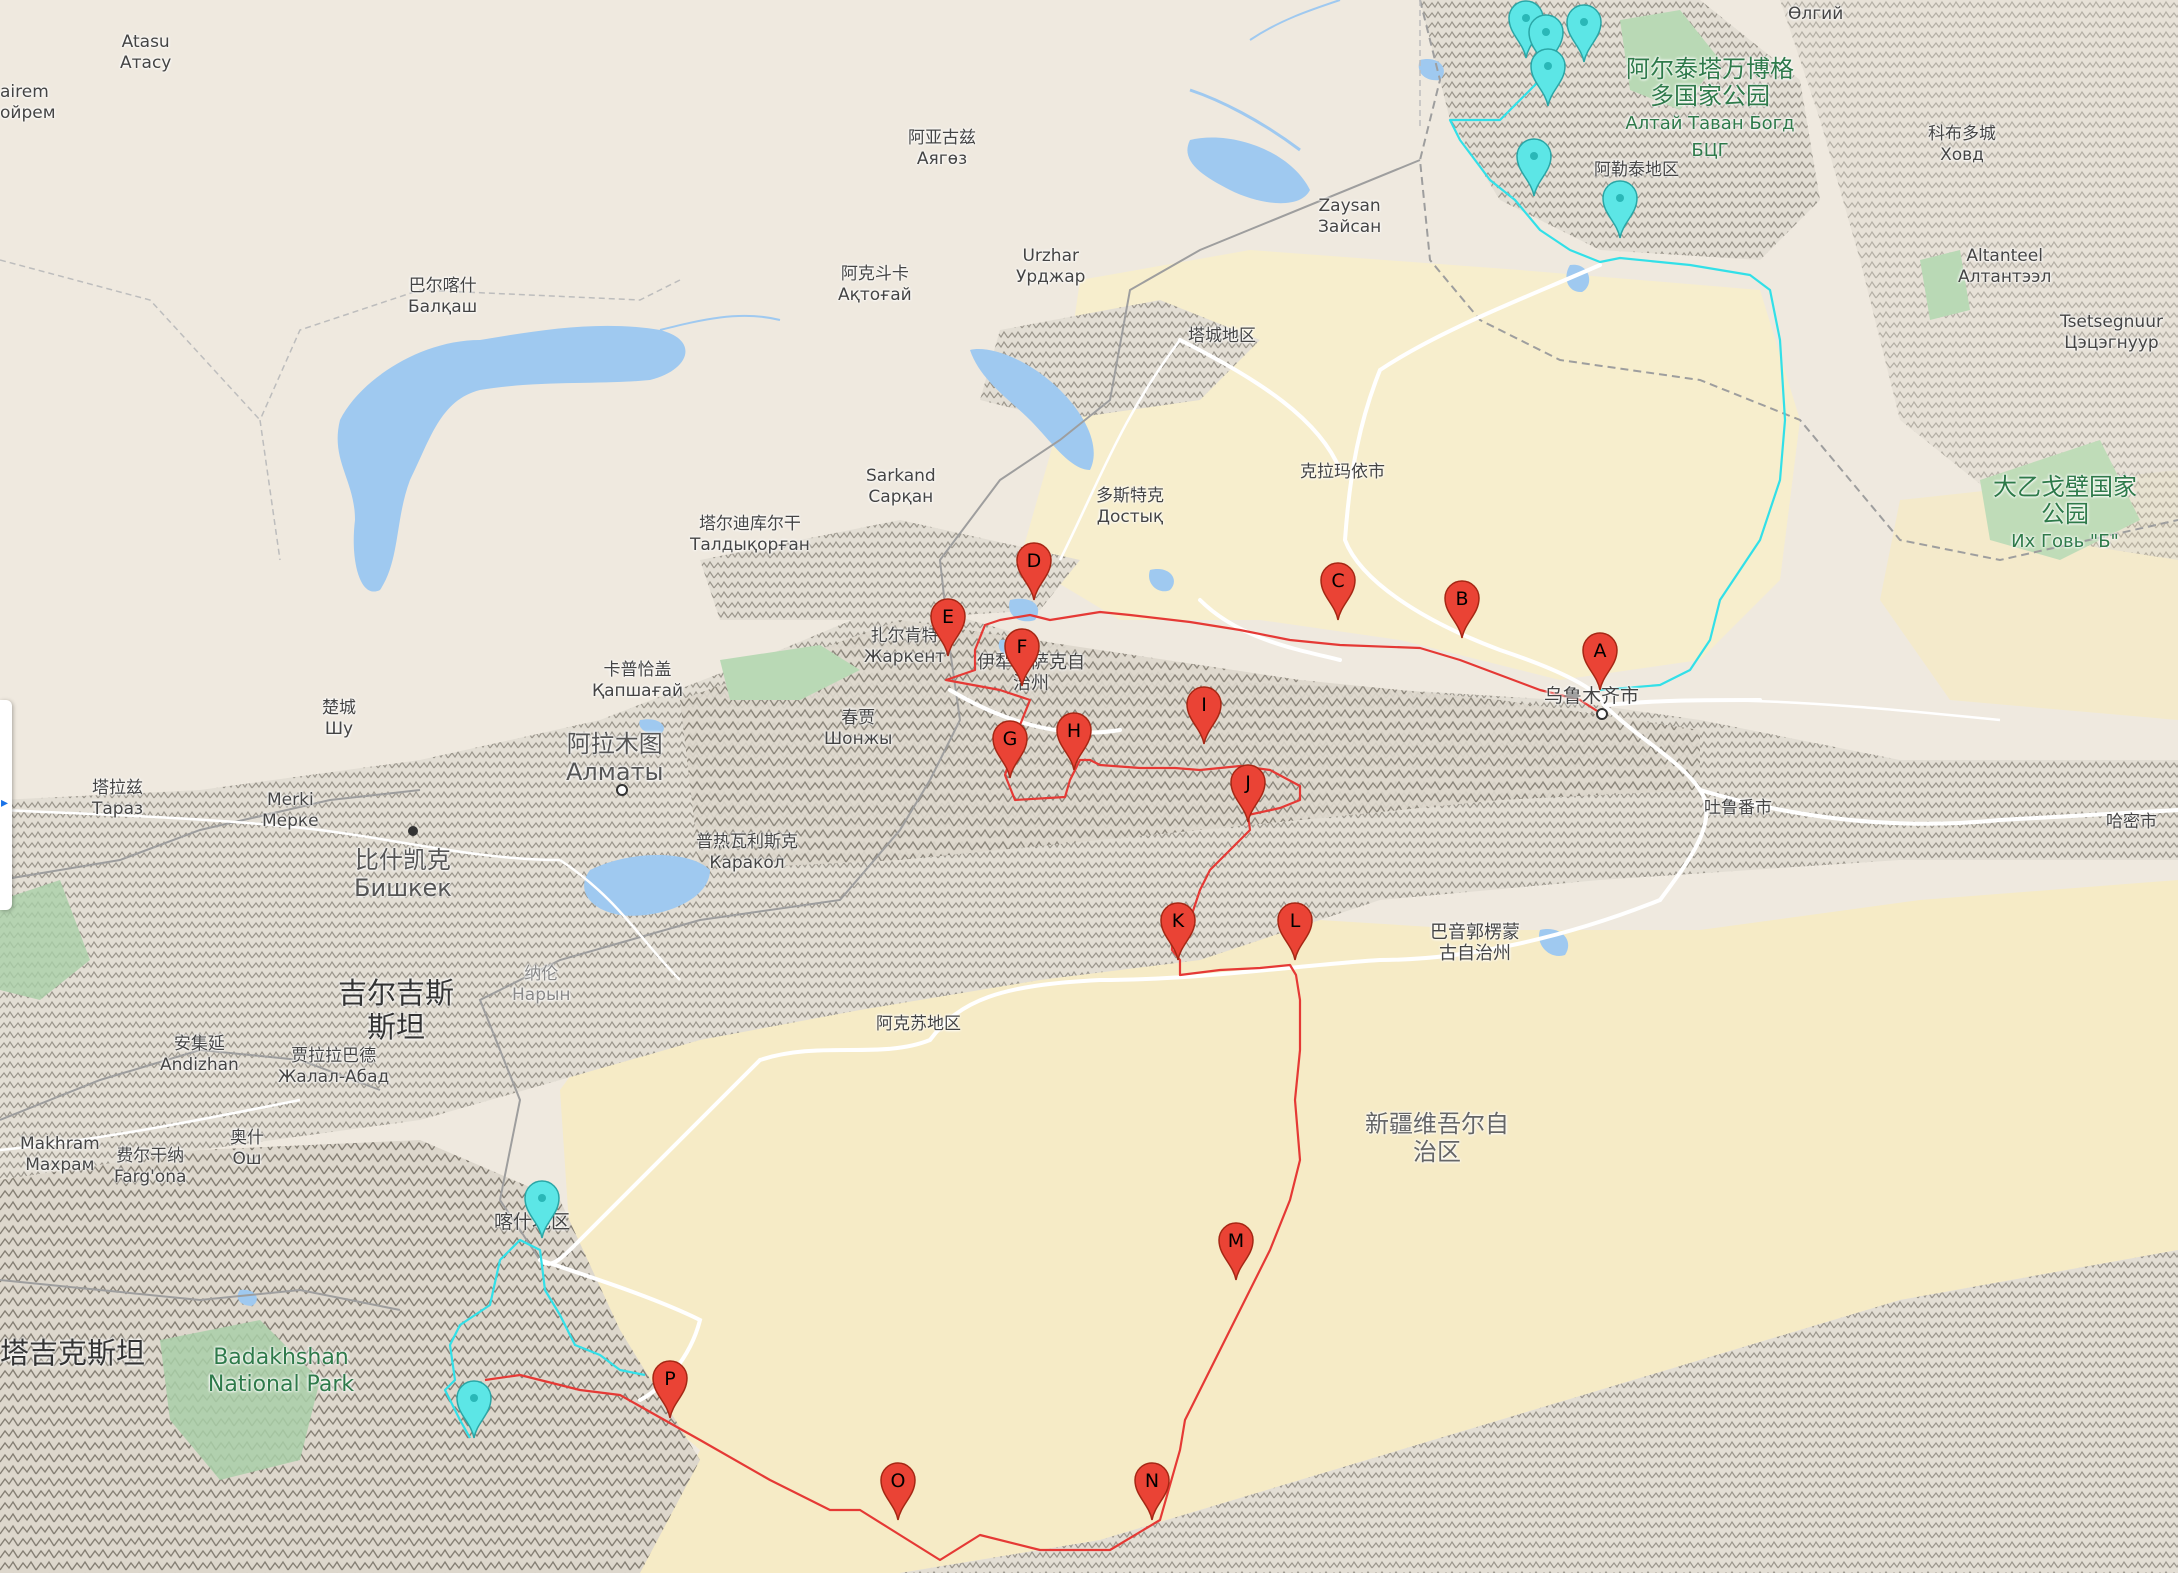  I want to click on route-marker-k: K, so click(1178, 931).